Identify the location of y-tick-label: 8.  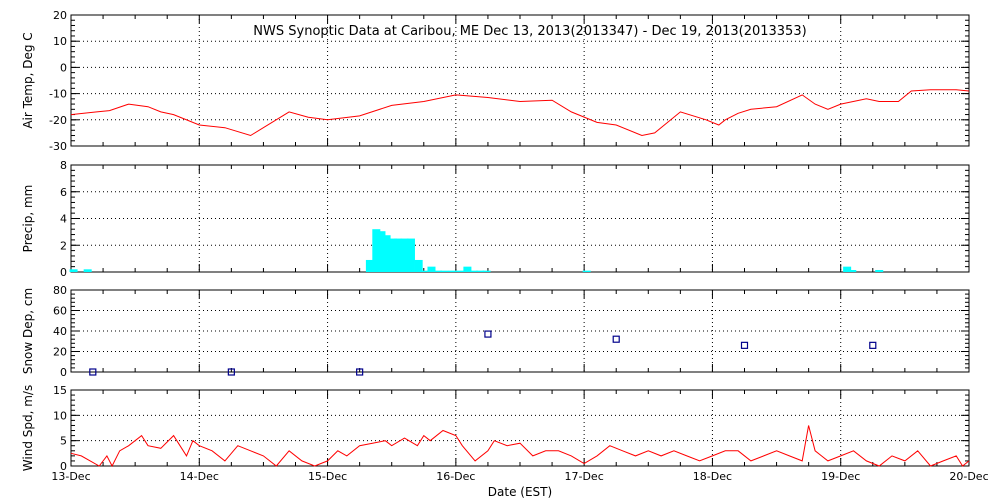
(63, 165).